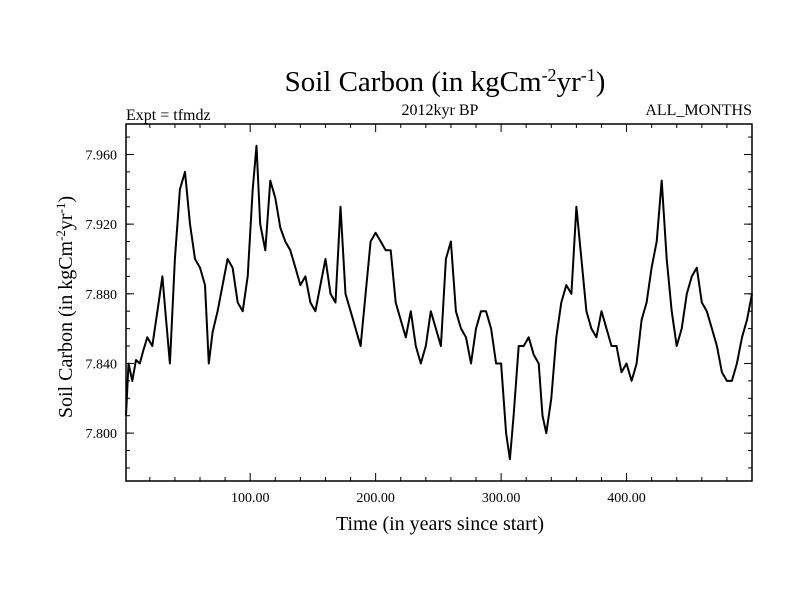  I want to click on y-tick-label: 7.960, so click(102, 155).